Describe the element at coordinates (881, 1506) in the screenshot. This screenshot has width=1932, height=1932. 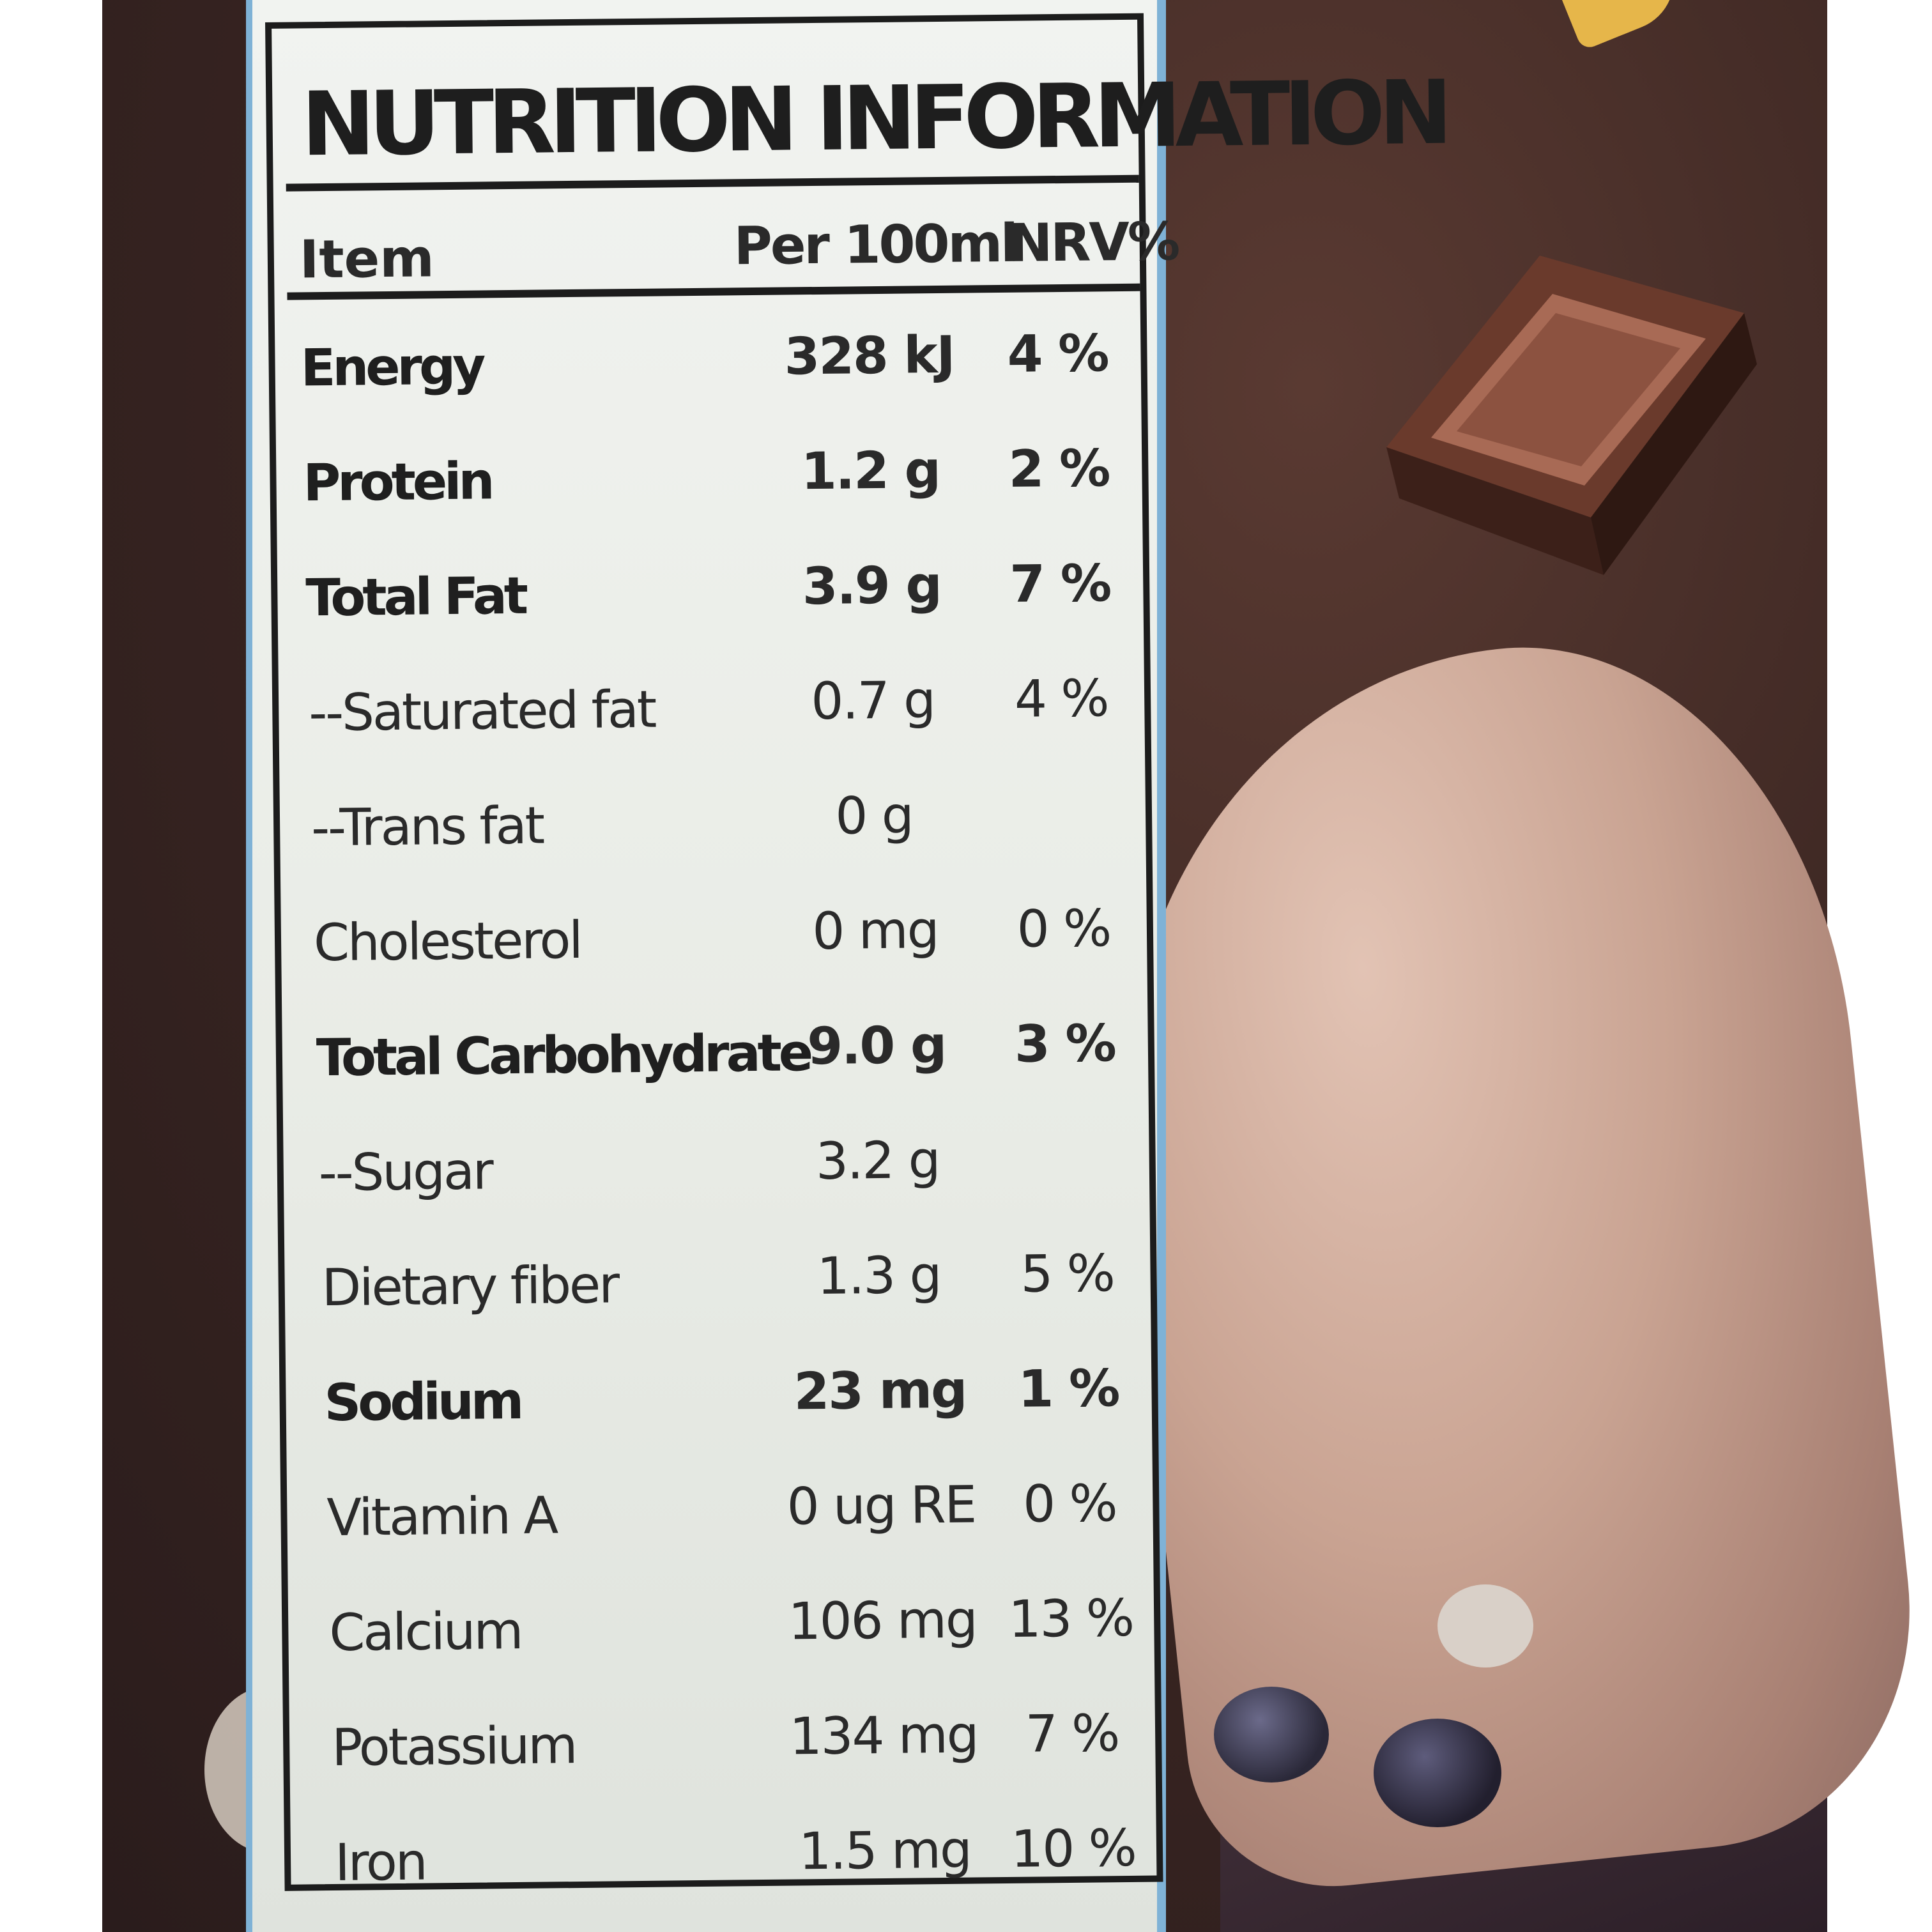
I see `nutrient-amount: 0 ug RE` at that location.